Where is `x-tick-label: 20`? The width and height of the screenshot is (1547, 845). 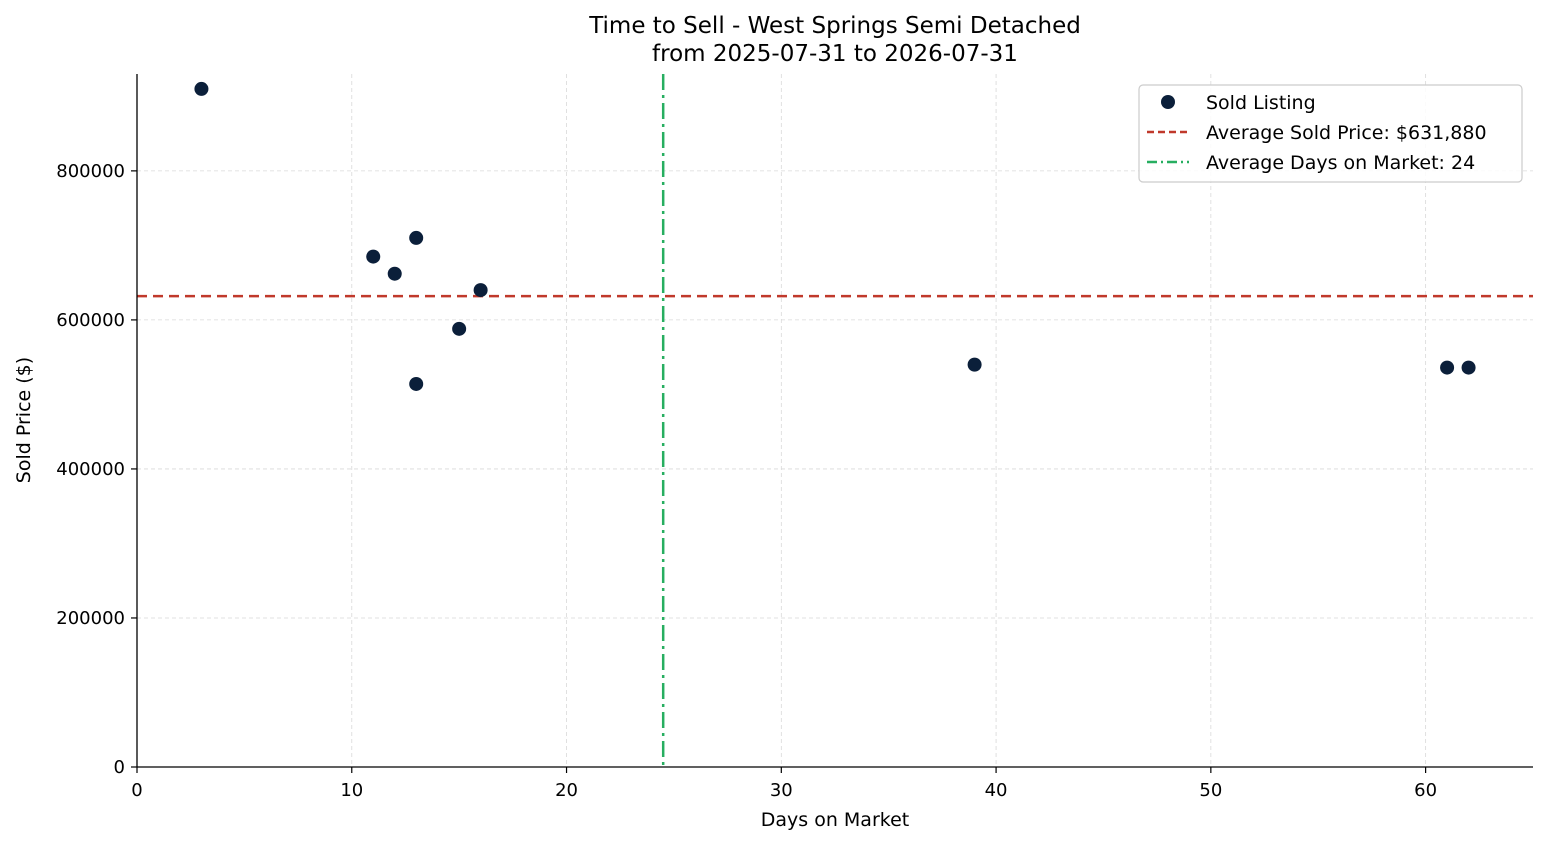
x-tick-label: 20 is located at coordinates (566, 790).